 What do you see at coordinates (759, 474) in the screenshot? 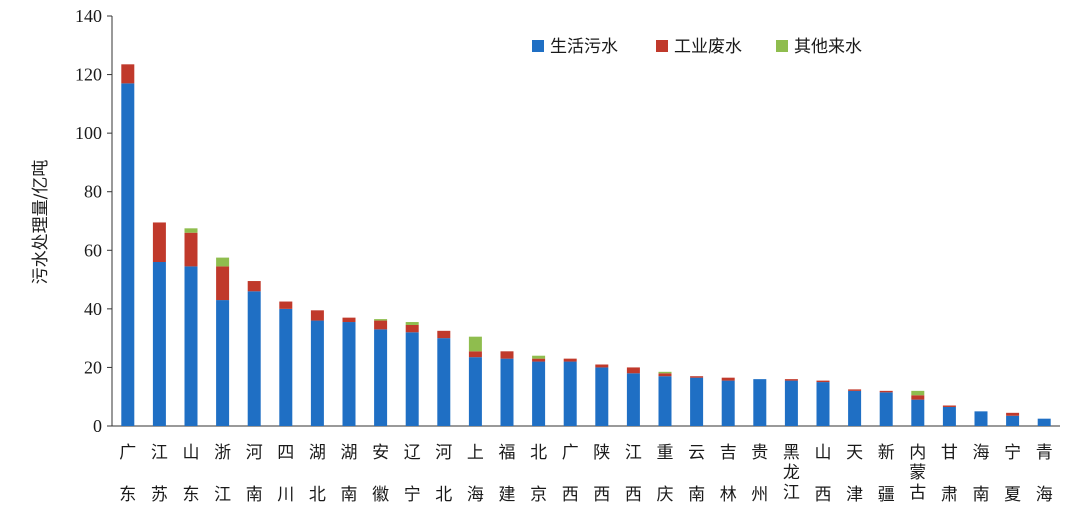
I see `category-label: 贵州` at bounding box center [759, 474].